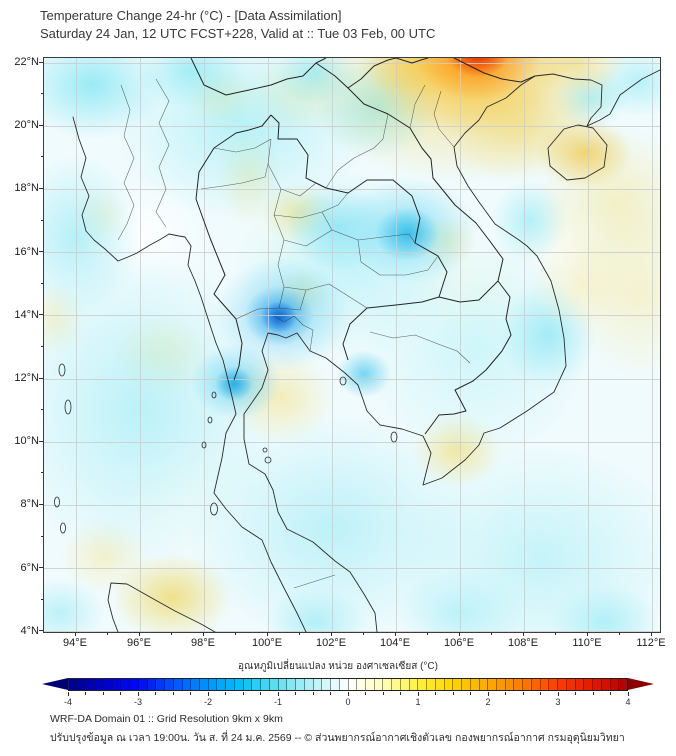  I want to click on colorbar-tick-label: 2, so click(488, 702).